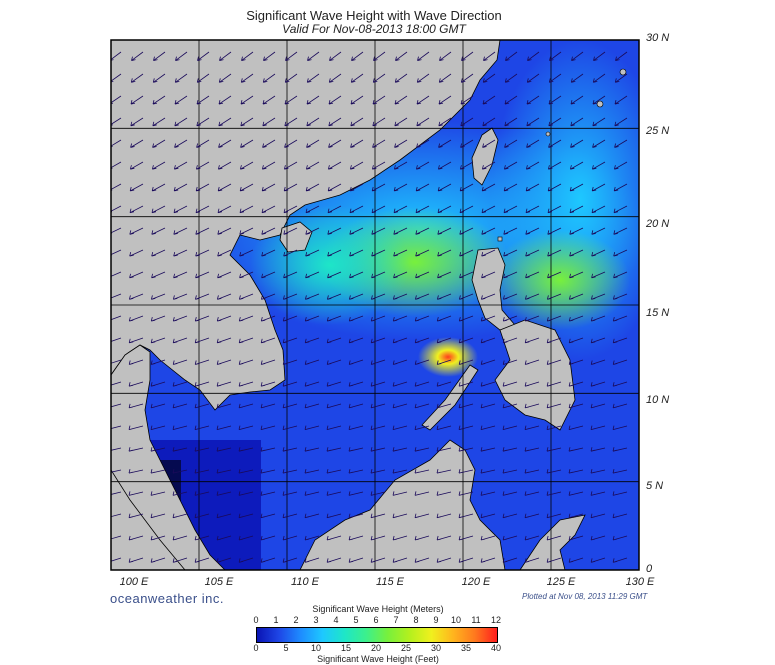  I want to click on feet-tick: 30, so click(435, 648).